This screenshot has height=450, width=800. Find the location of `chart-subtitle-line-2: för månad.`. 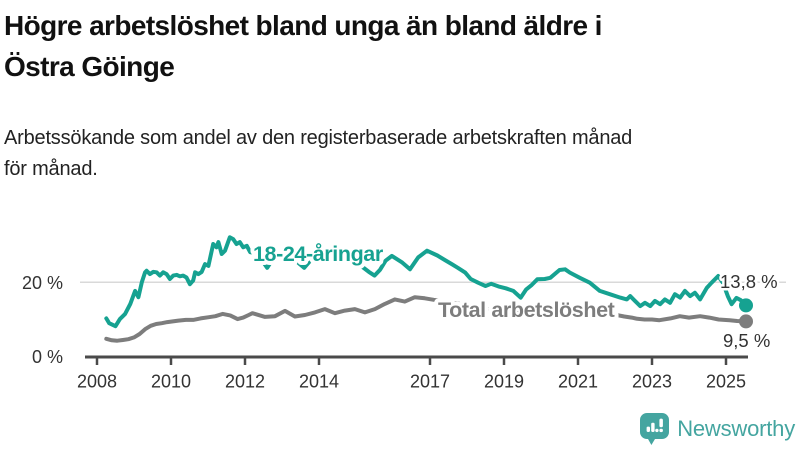

chart-subtitle-line-2: för månad. is located at coordinates (51, 169).